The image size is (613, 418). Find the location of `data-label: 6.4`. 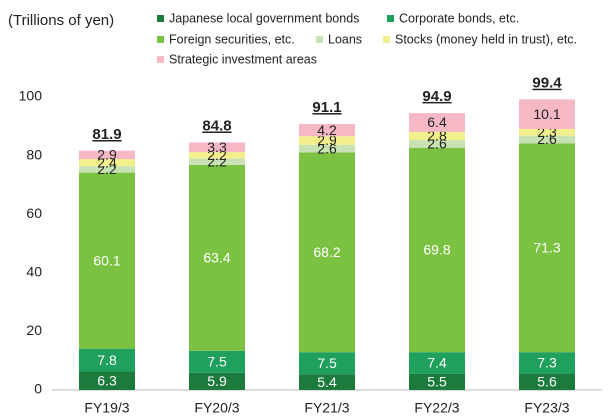

data-label: 6.4 is located at coordinates (437, 122).